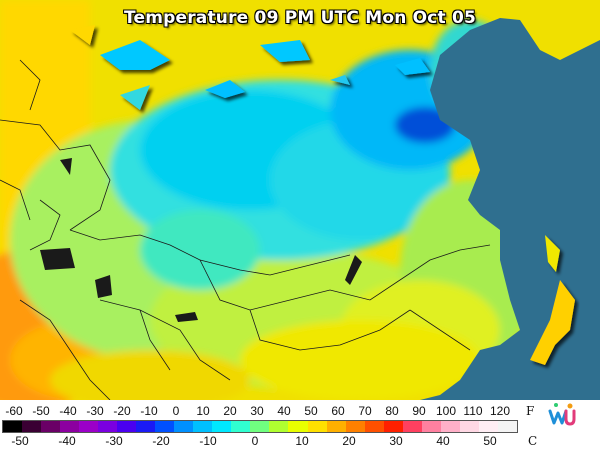  Describe the element at coordinates (161, 441) in the screenshot. I see `celsius-tick-label: -20` at that location.